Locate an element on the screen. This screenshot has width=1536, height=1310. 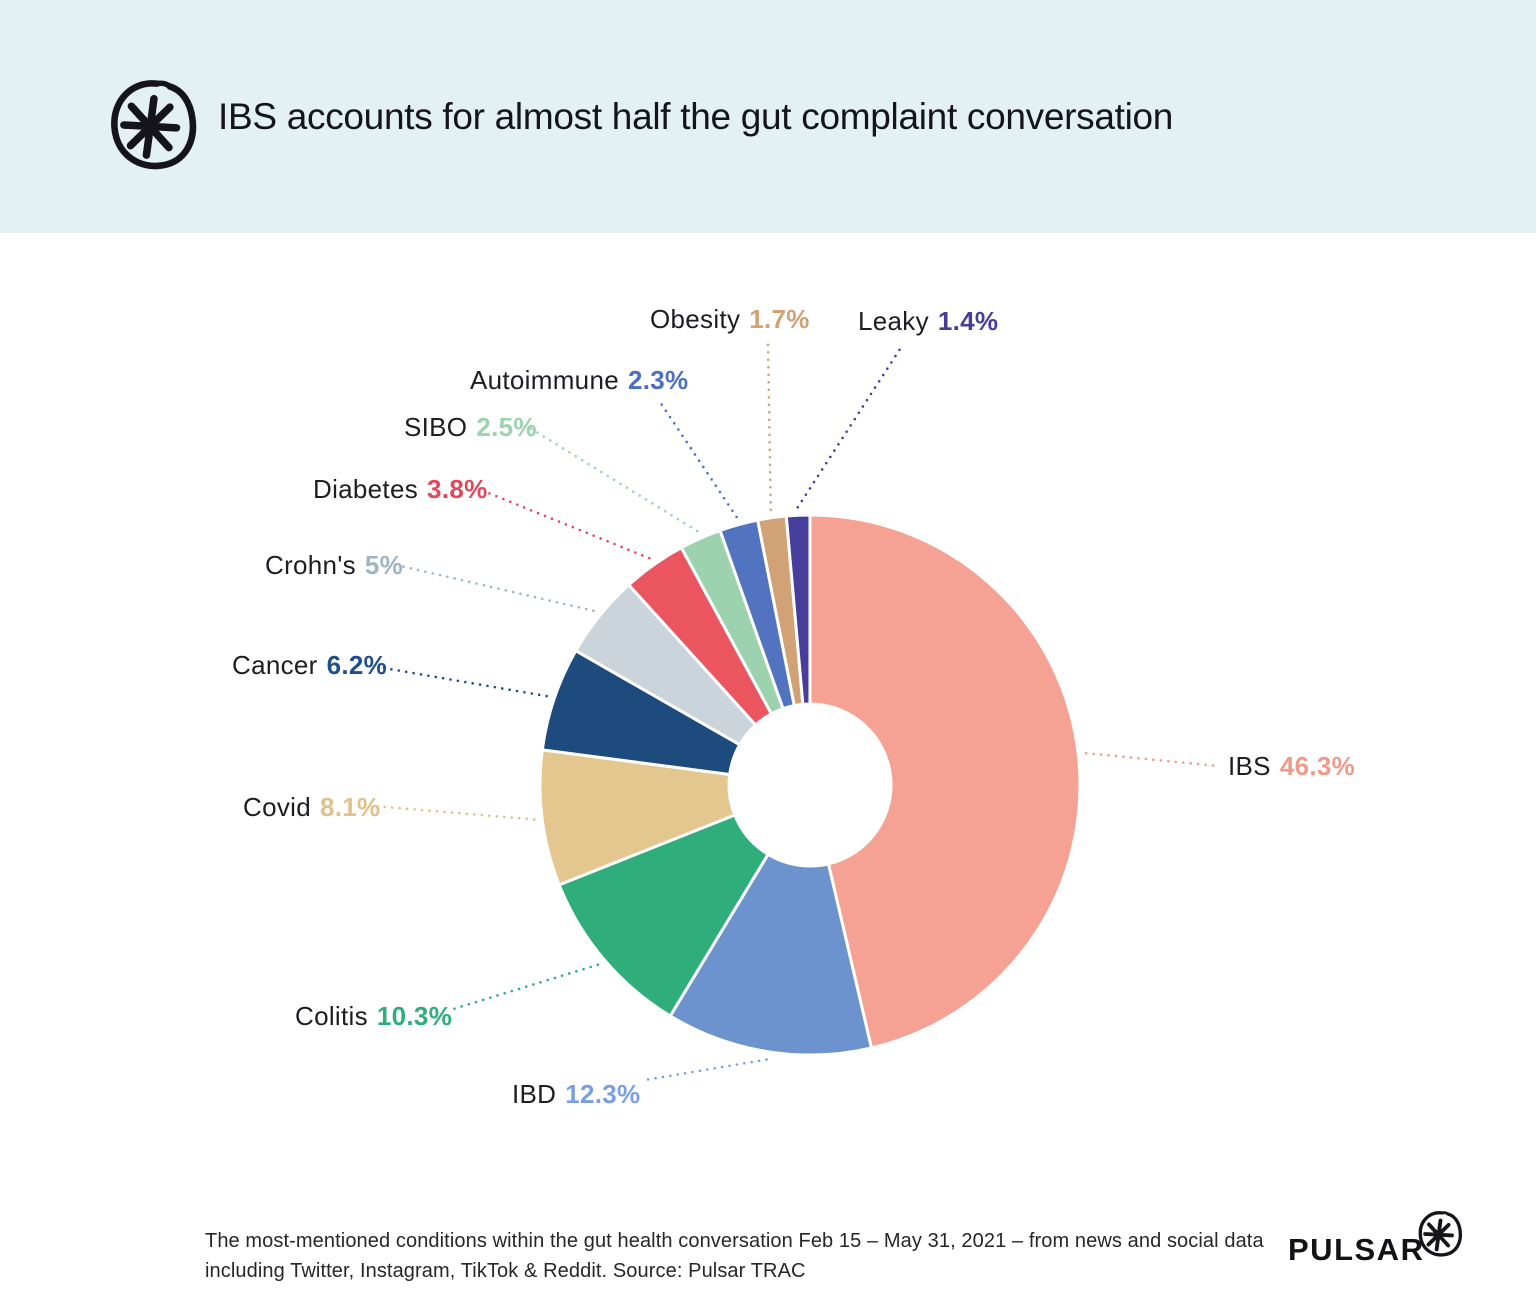
leader-line-IBS is located at coordinates (1152, 759).